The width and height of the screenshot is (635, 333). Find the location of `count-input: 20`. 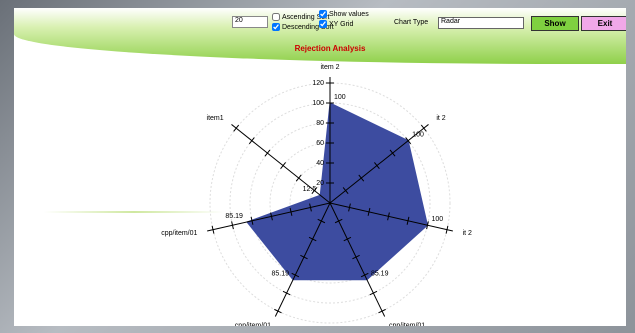

count-input: 20 is located at coordinates (250, 22).